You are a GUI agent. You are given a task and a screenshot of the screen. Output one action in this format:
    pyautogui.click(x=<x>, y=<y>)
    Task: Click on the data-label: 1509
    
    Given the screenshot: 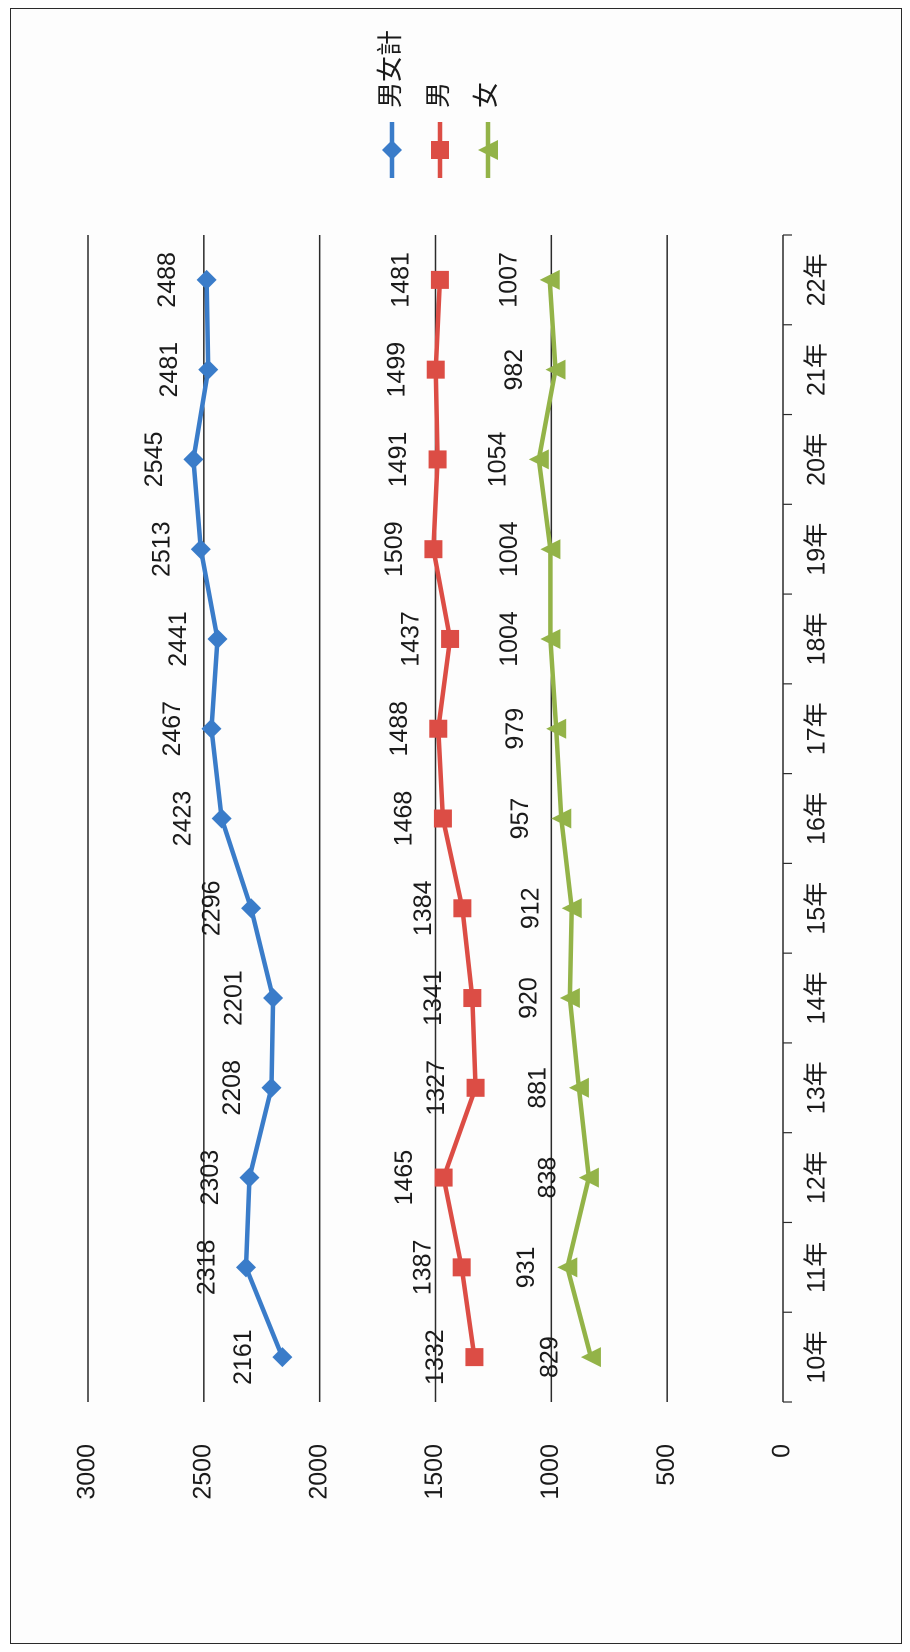 What is the action you would take?
    pyautogui.click(x=394, y=549)
    